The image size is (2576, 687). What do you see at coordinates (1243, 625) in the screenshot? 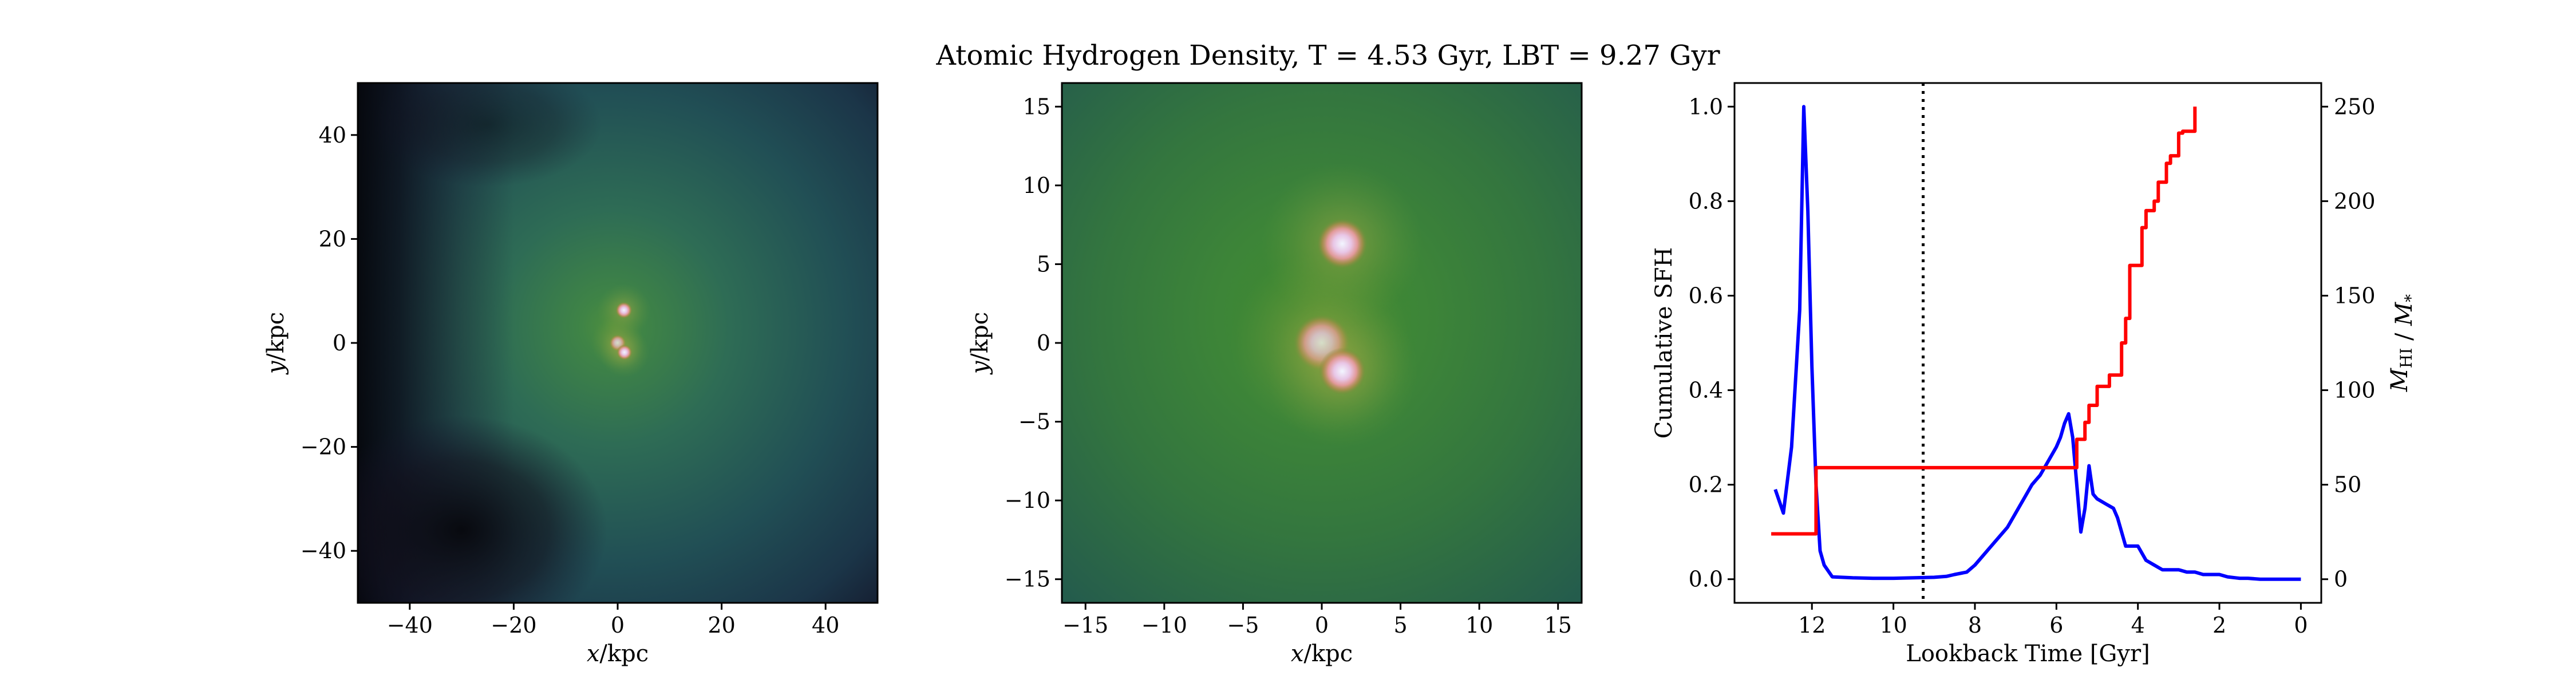
I see `x-tick-label: −5` at bounding box center [1243, 625].